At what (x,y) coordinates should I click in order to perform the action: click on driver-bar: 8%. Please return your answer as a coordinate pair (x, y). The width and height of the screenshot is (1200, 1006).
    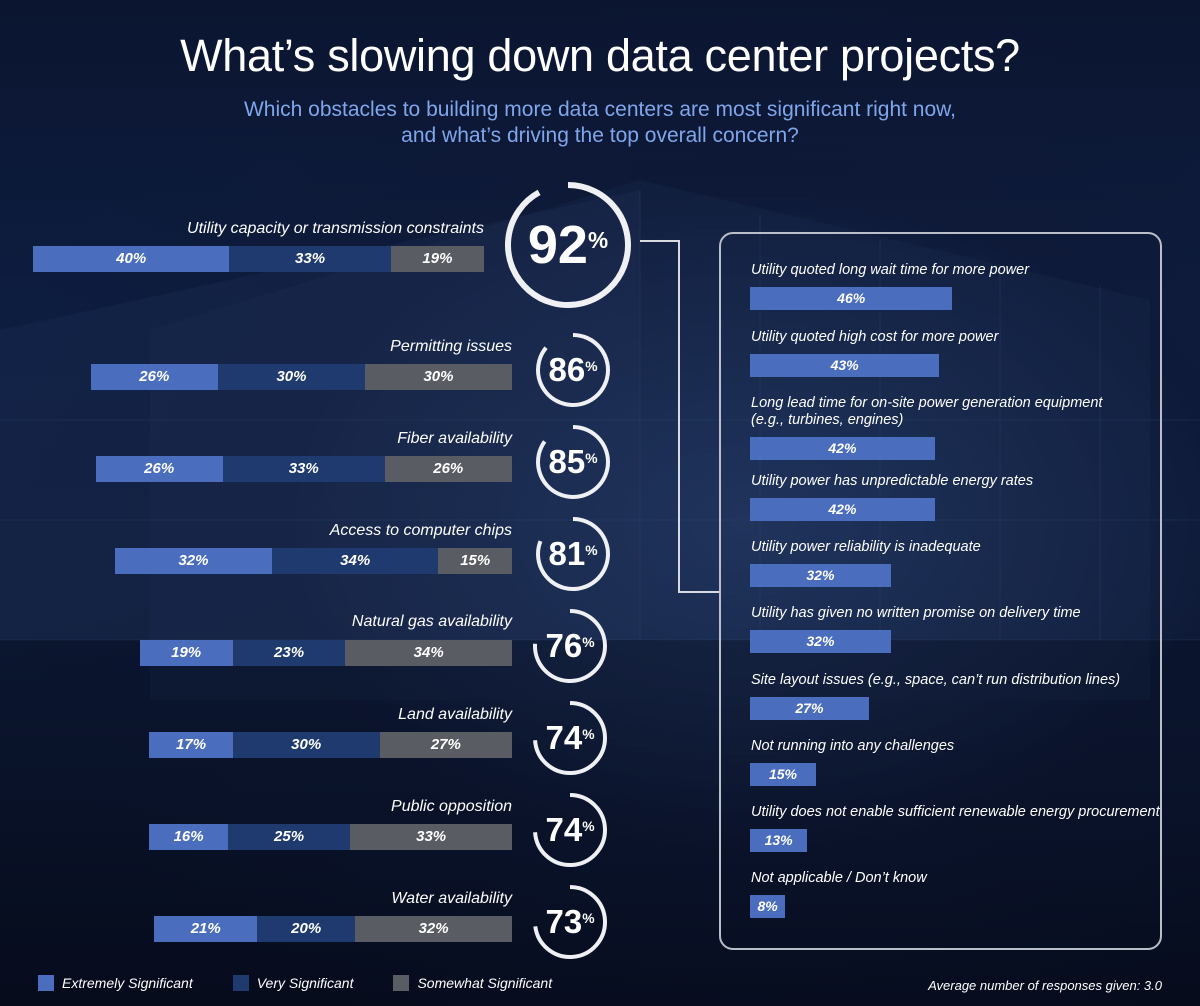
    Looking at the image, I should click on (768, 906).